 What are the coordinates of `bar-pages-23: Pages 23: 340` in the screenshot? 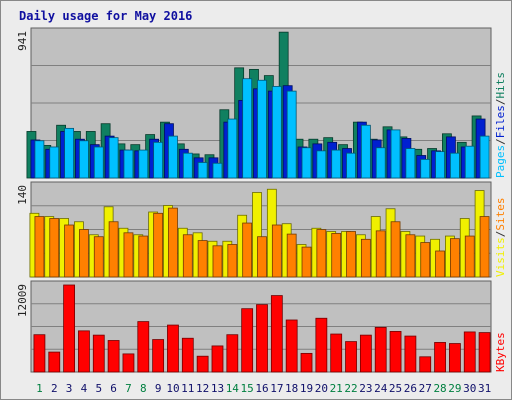 It's located at (365, 151).